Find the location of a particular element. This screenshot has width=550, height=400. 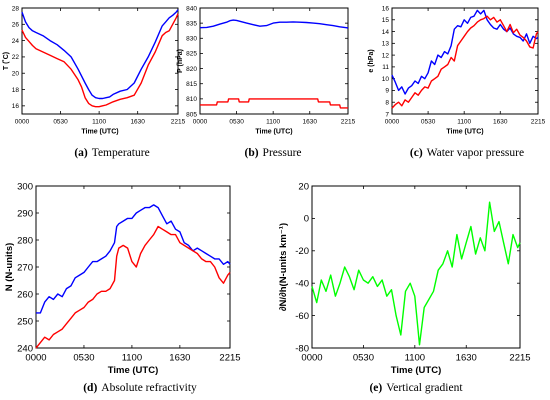

panel-caption-d: (d) Absolute refractivity is located at coordinates (140, 388).